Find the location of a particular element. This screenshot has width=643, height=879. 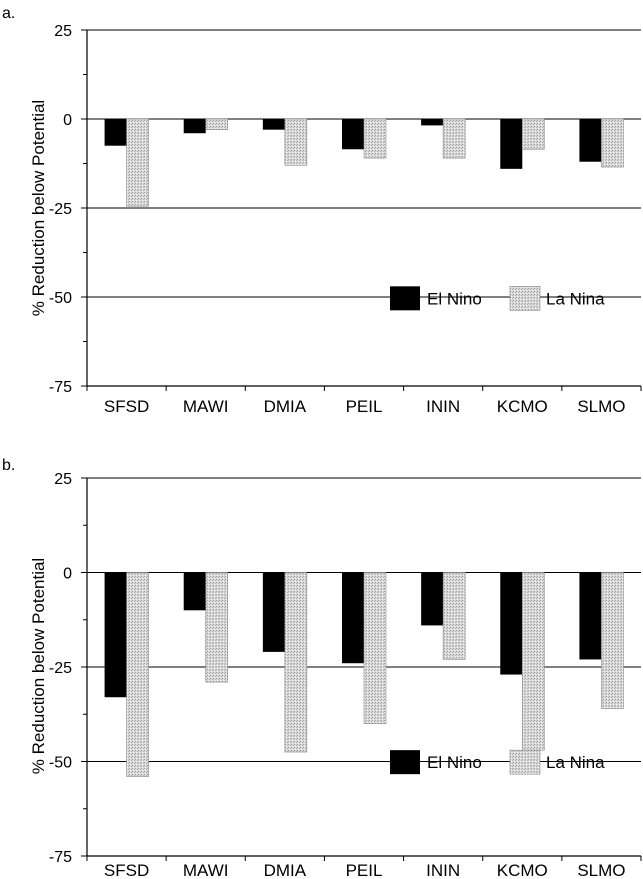

panel-label: a. is located at coordinates (8, 13).